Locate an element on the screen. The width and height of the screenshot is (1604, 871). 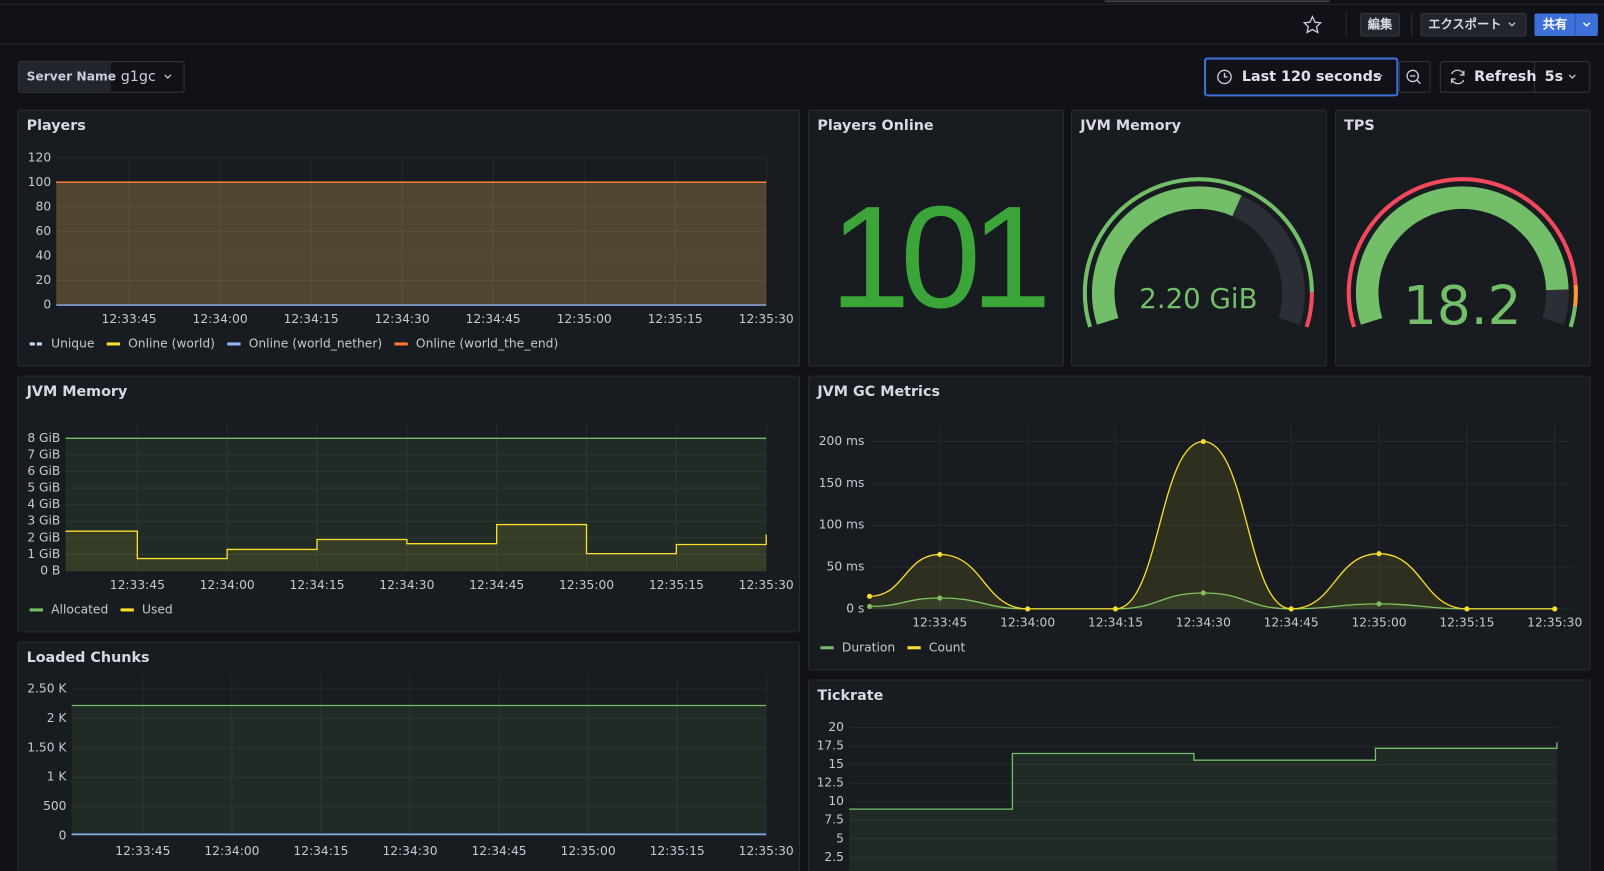
y-tick-label: 2.5 is located at coordinates (834, 857).